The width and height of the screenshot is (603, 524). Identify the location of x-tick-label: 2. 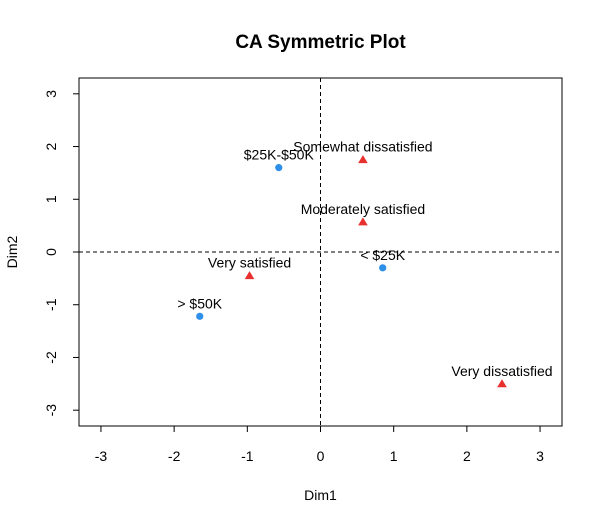
(467, 456).